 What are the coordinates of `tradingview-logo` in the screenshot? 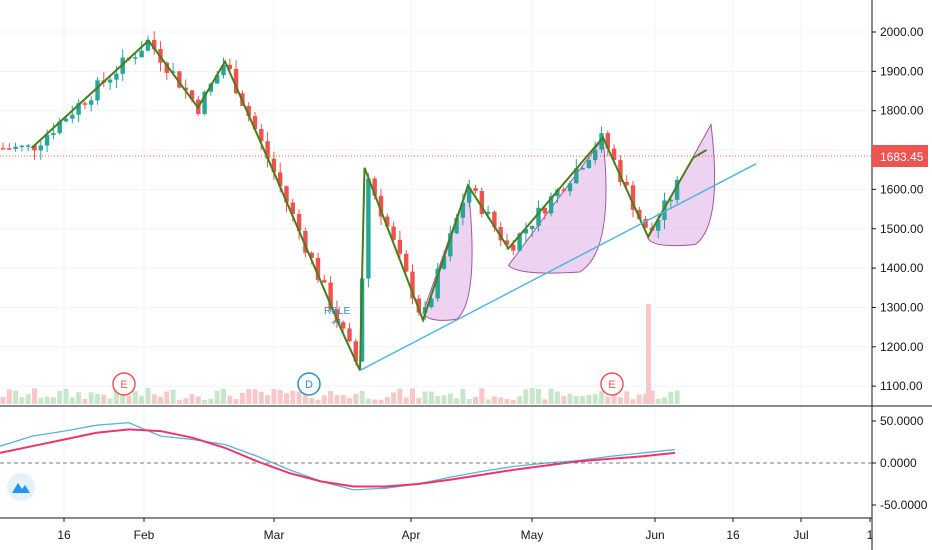 It's located at (21, 487).